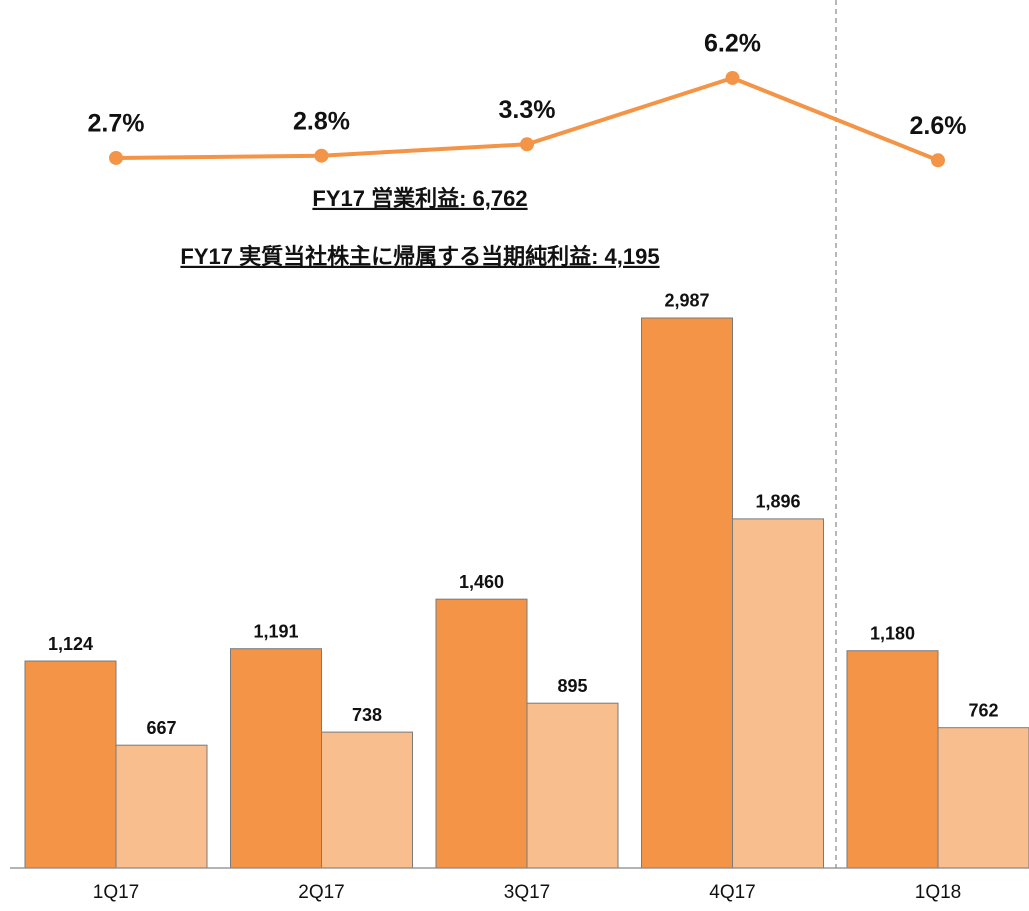 Image resolution: width=1029 pixels, height=911 pixels. What do you see at coordinates (116, 892) in the screenshot?
I see `x-tick-label: 1Q17` at bounding box center [116, 892].